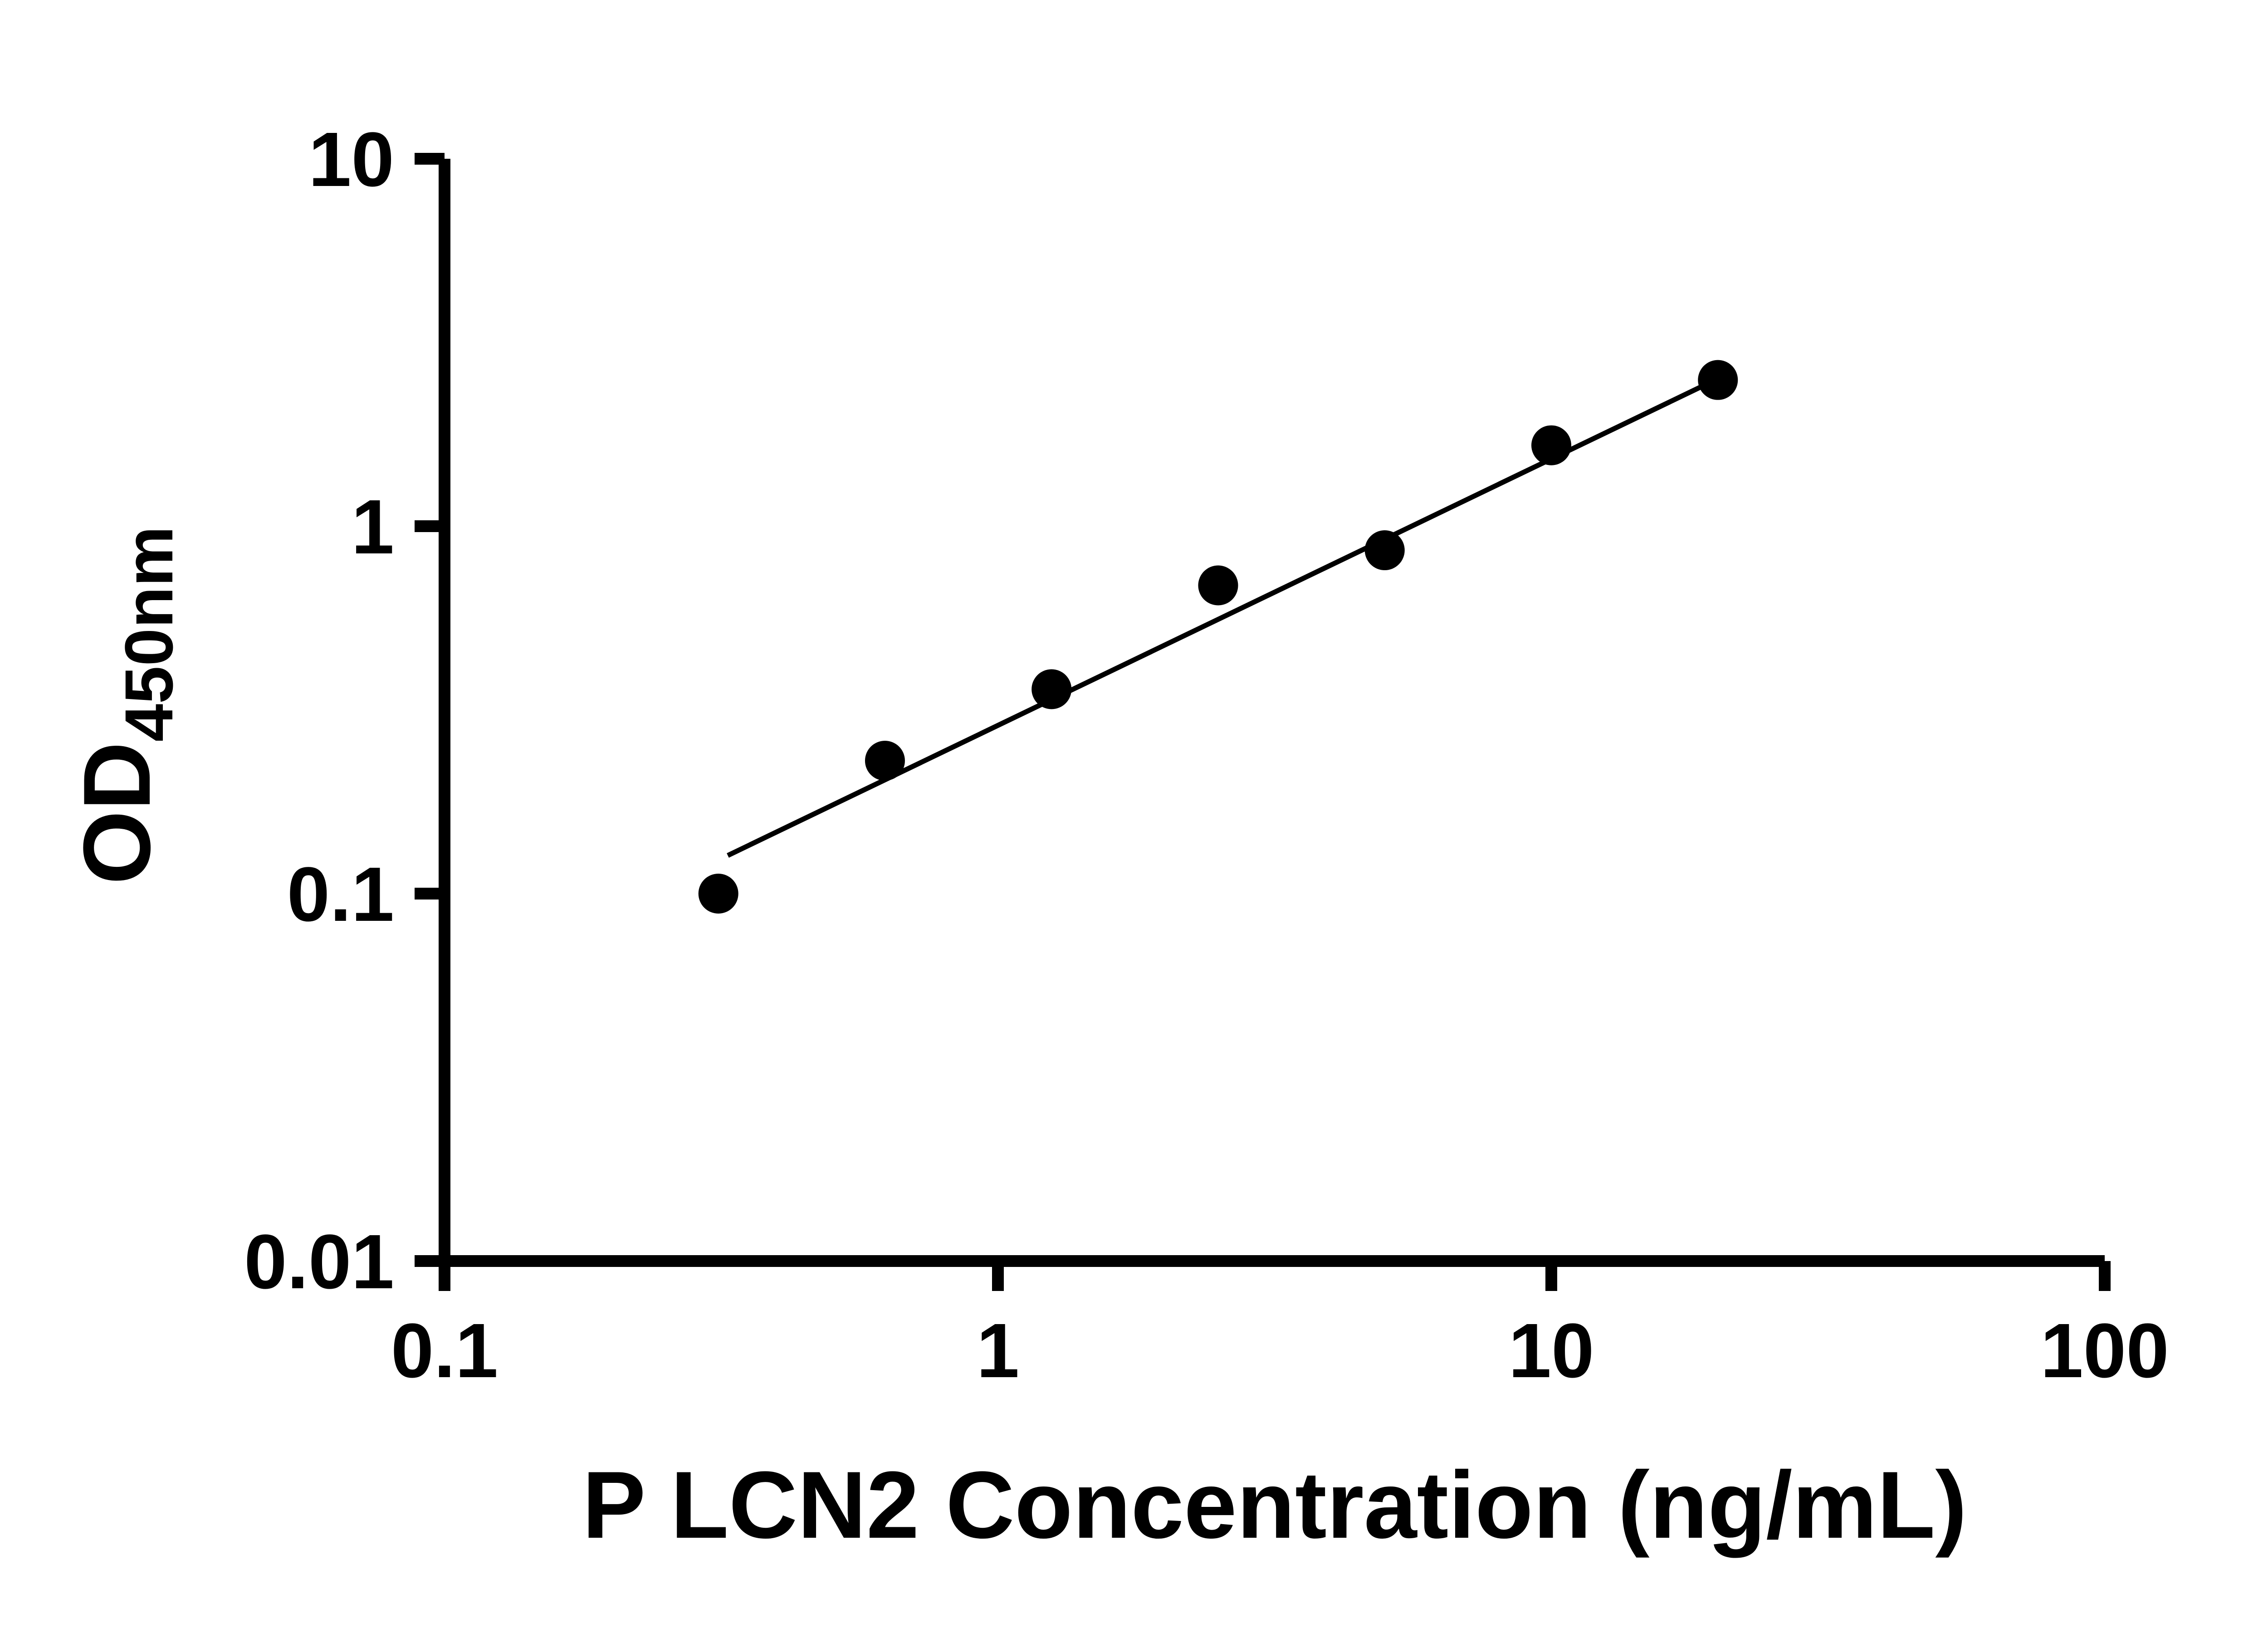 Image resolution: width=2268 pixels, height=1633 pixels. Describe the element at coordinates (319, 1262) in the screenshot. I see `y-tick-label: 0.01` at that location.